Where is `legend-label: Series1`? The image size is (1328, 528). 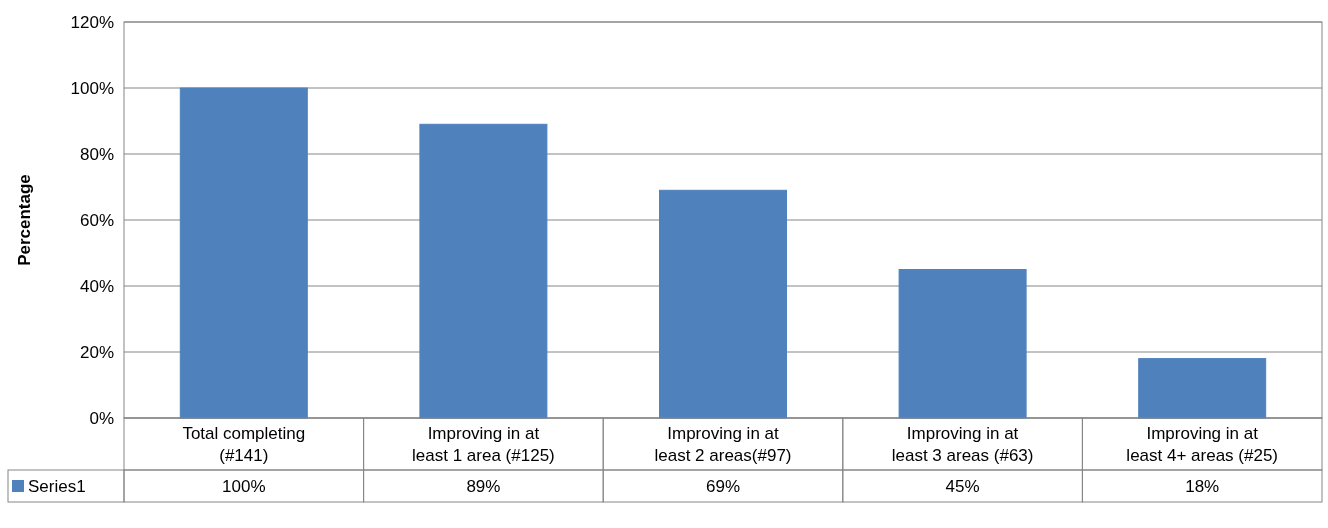
legend-label: Series1 is located at coordinates (57, 486).